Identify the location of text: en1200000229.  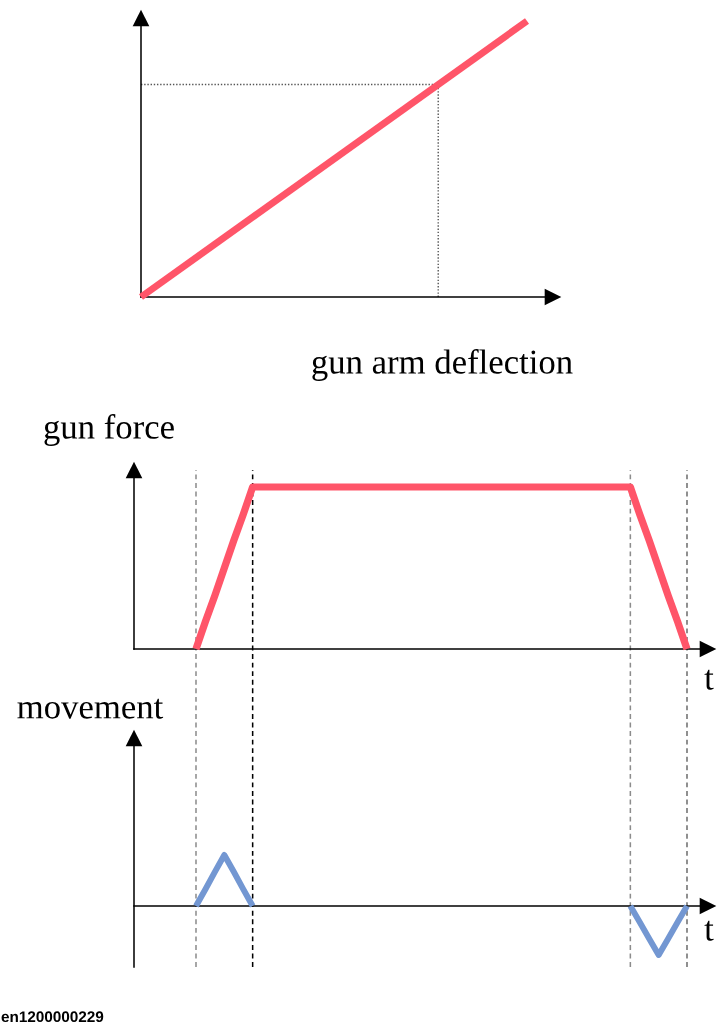
(52, 1017).